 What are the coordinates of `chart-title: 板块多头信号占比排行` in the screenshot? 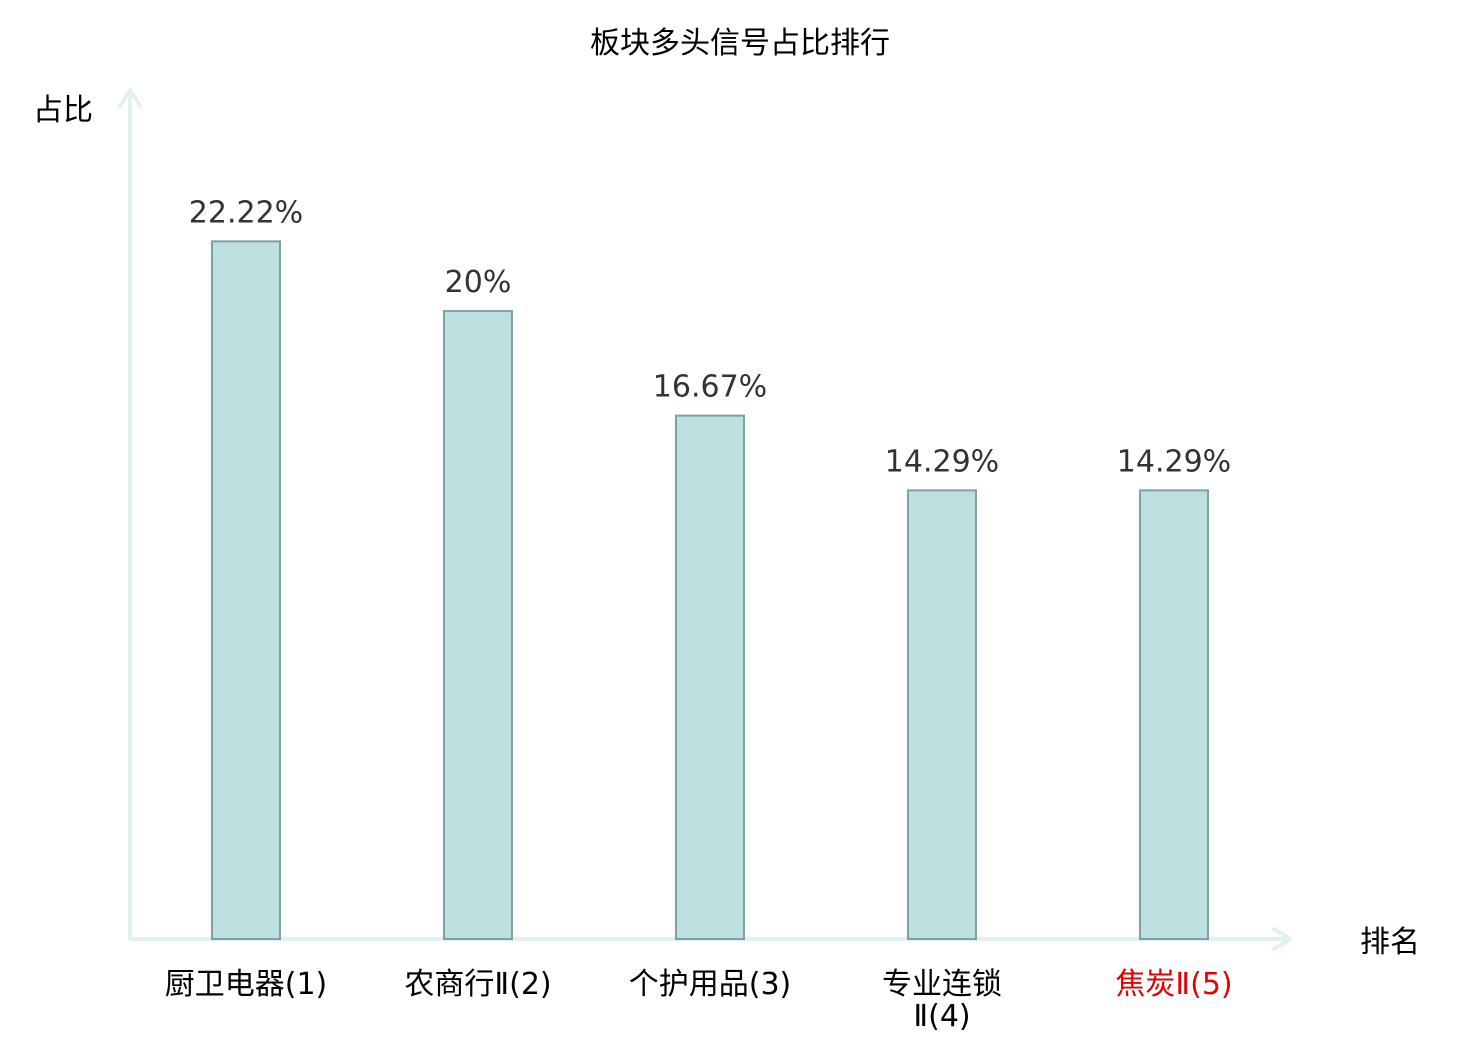 It's located at (740, 43).